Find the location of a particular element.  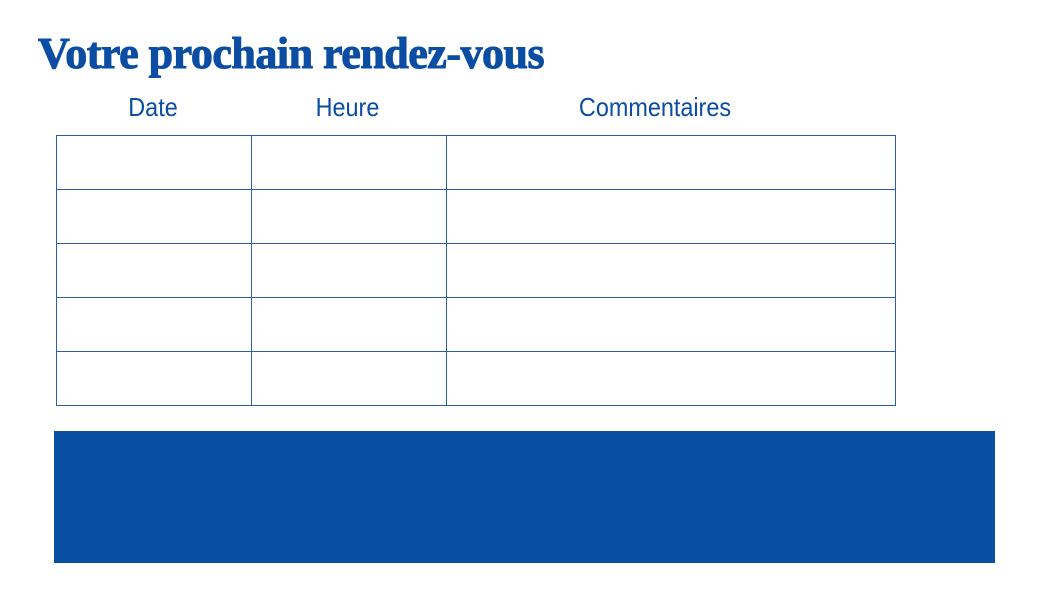

page-title: Votre prochain rendez-vous is located at coordinates (291, 54).